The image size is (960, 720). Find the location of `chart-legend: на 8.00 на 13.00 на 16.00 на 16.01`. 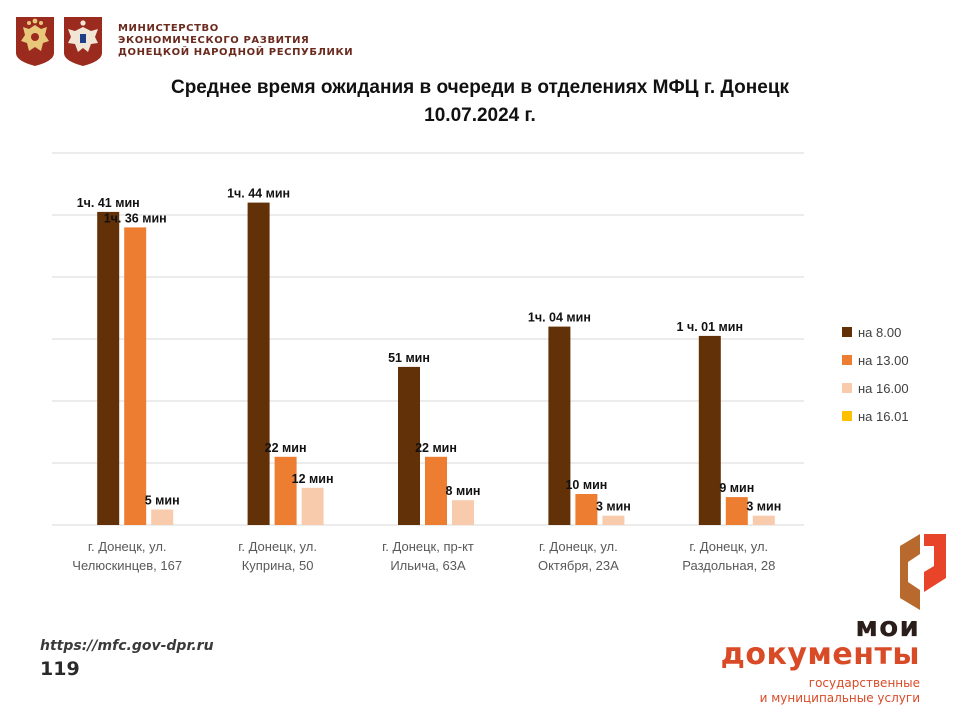

chart-legend: на 8.00 на 13.00 на 16.00 на 16.01 is located at coordinates (875, 374).